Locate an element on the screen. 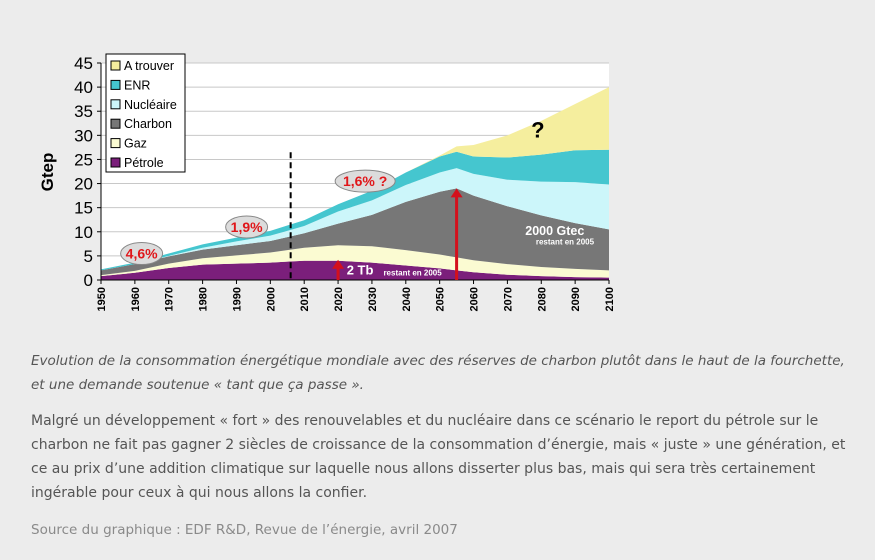  y-tick-label: 10 is located at coordinates (83, 232).